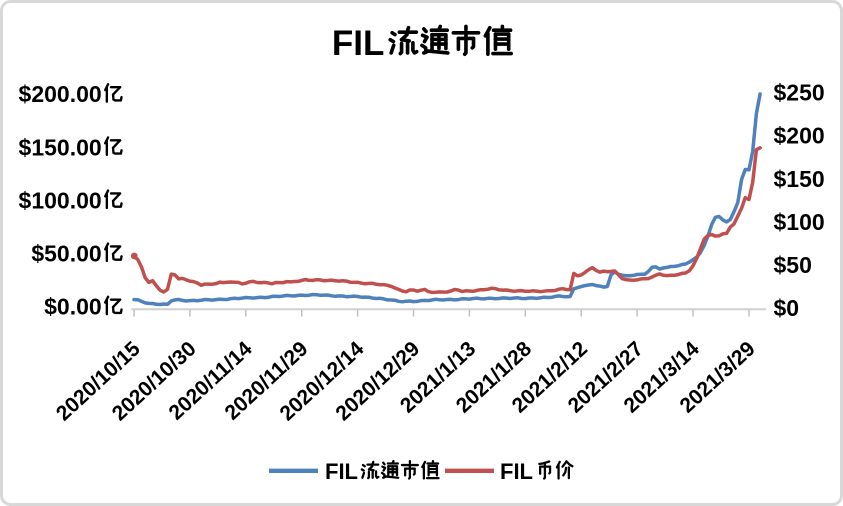 The width and height of the screenshot is (843, 506). Describe the element at coordinates (66, 254) in the screenshot. I see `svg-text: $50.00` at that location.